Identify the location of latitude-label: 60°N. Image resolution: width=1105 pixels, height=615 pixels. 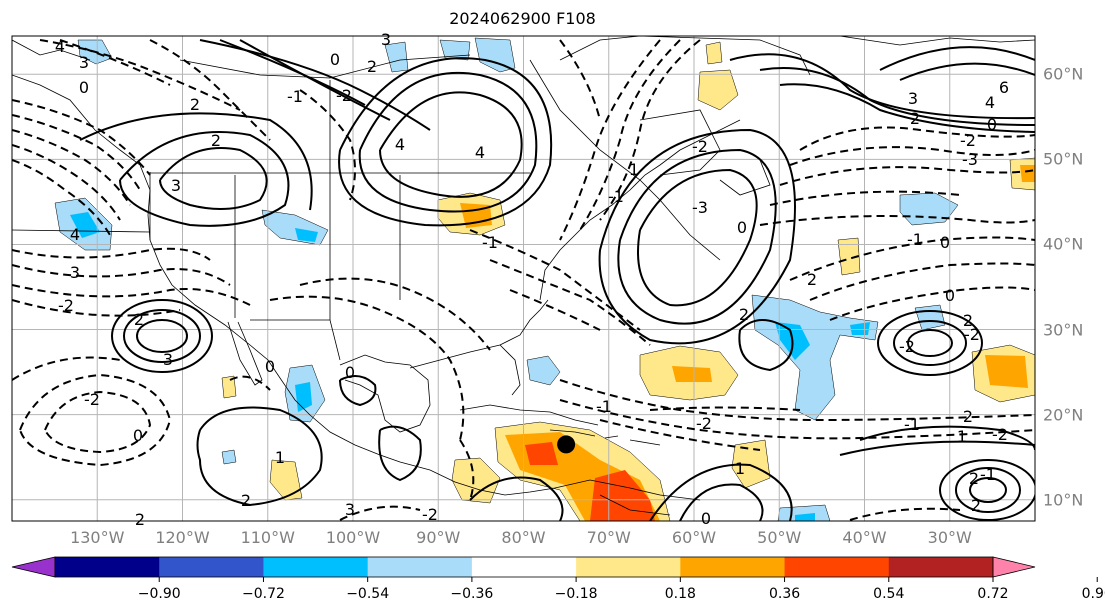
(1063, 74).